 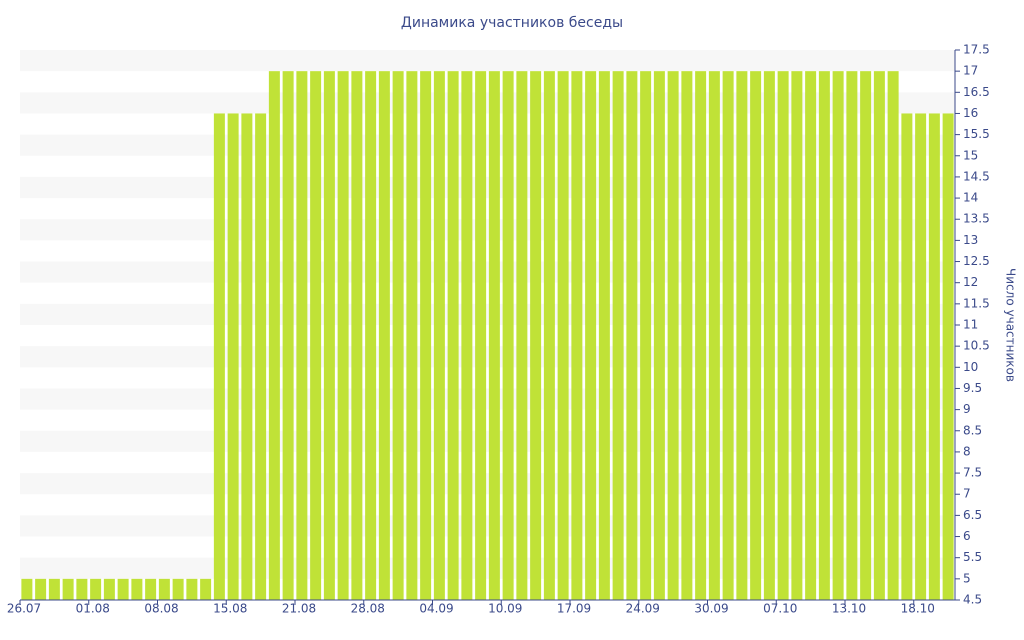 I want to click on chart-title: Динамика участников беседы, so click(x=512, y=23).